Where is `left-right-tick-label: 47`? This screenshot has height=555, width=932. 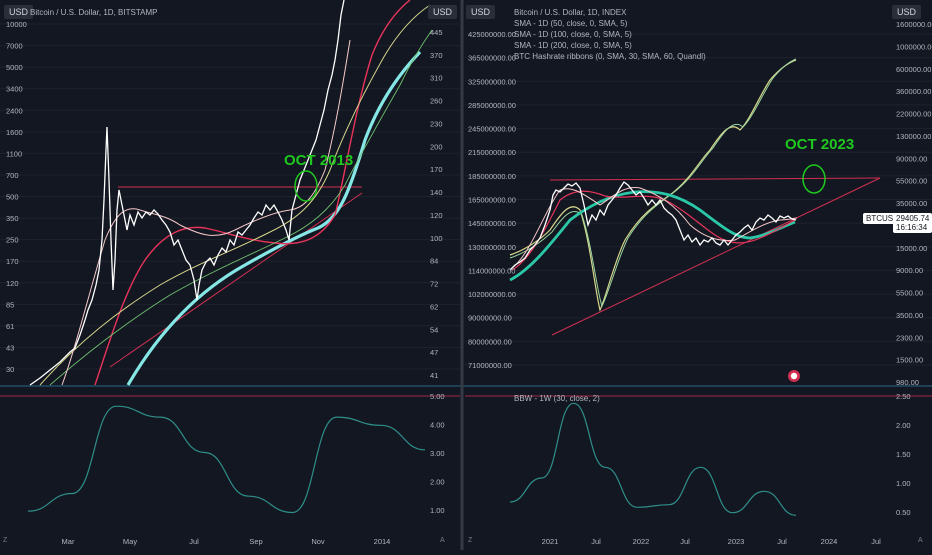
left-right-tick-label: 47 is located at coordinates (434, 352).